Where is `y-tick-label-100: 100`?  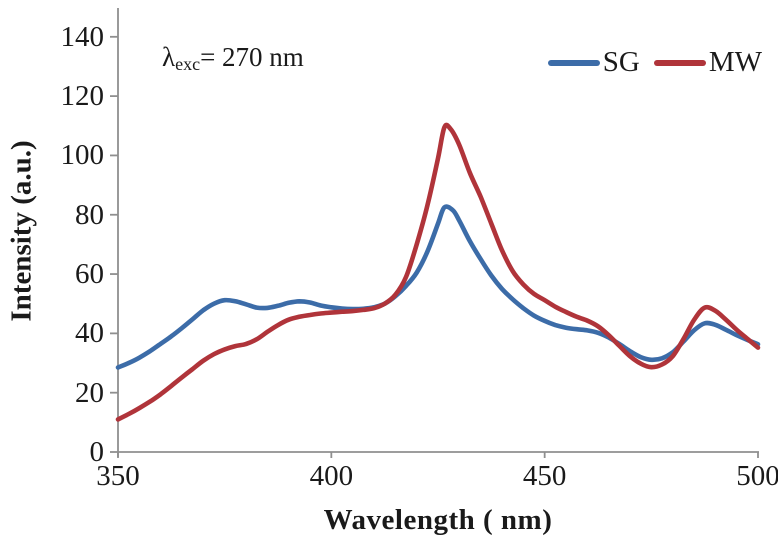
y-tick-label-100: 100 is located at coordinates (82, 155).